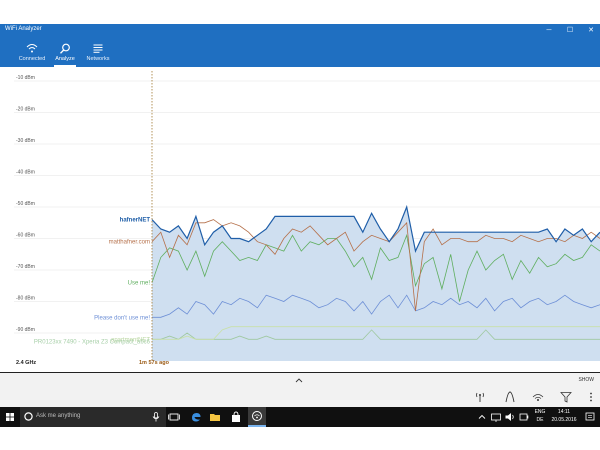 Image resolution: width=600 pixels, height=450 pixels. Describe the element at coordinates (482, 417) in the screenshot. I see `tray-overflow-icon` at that location.